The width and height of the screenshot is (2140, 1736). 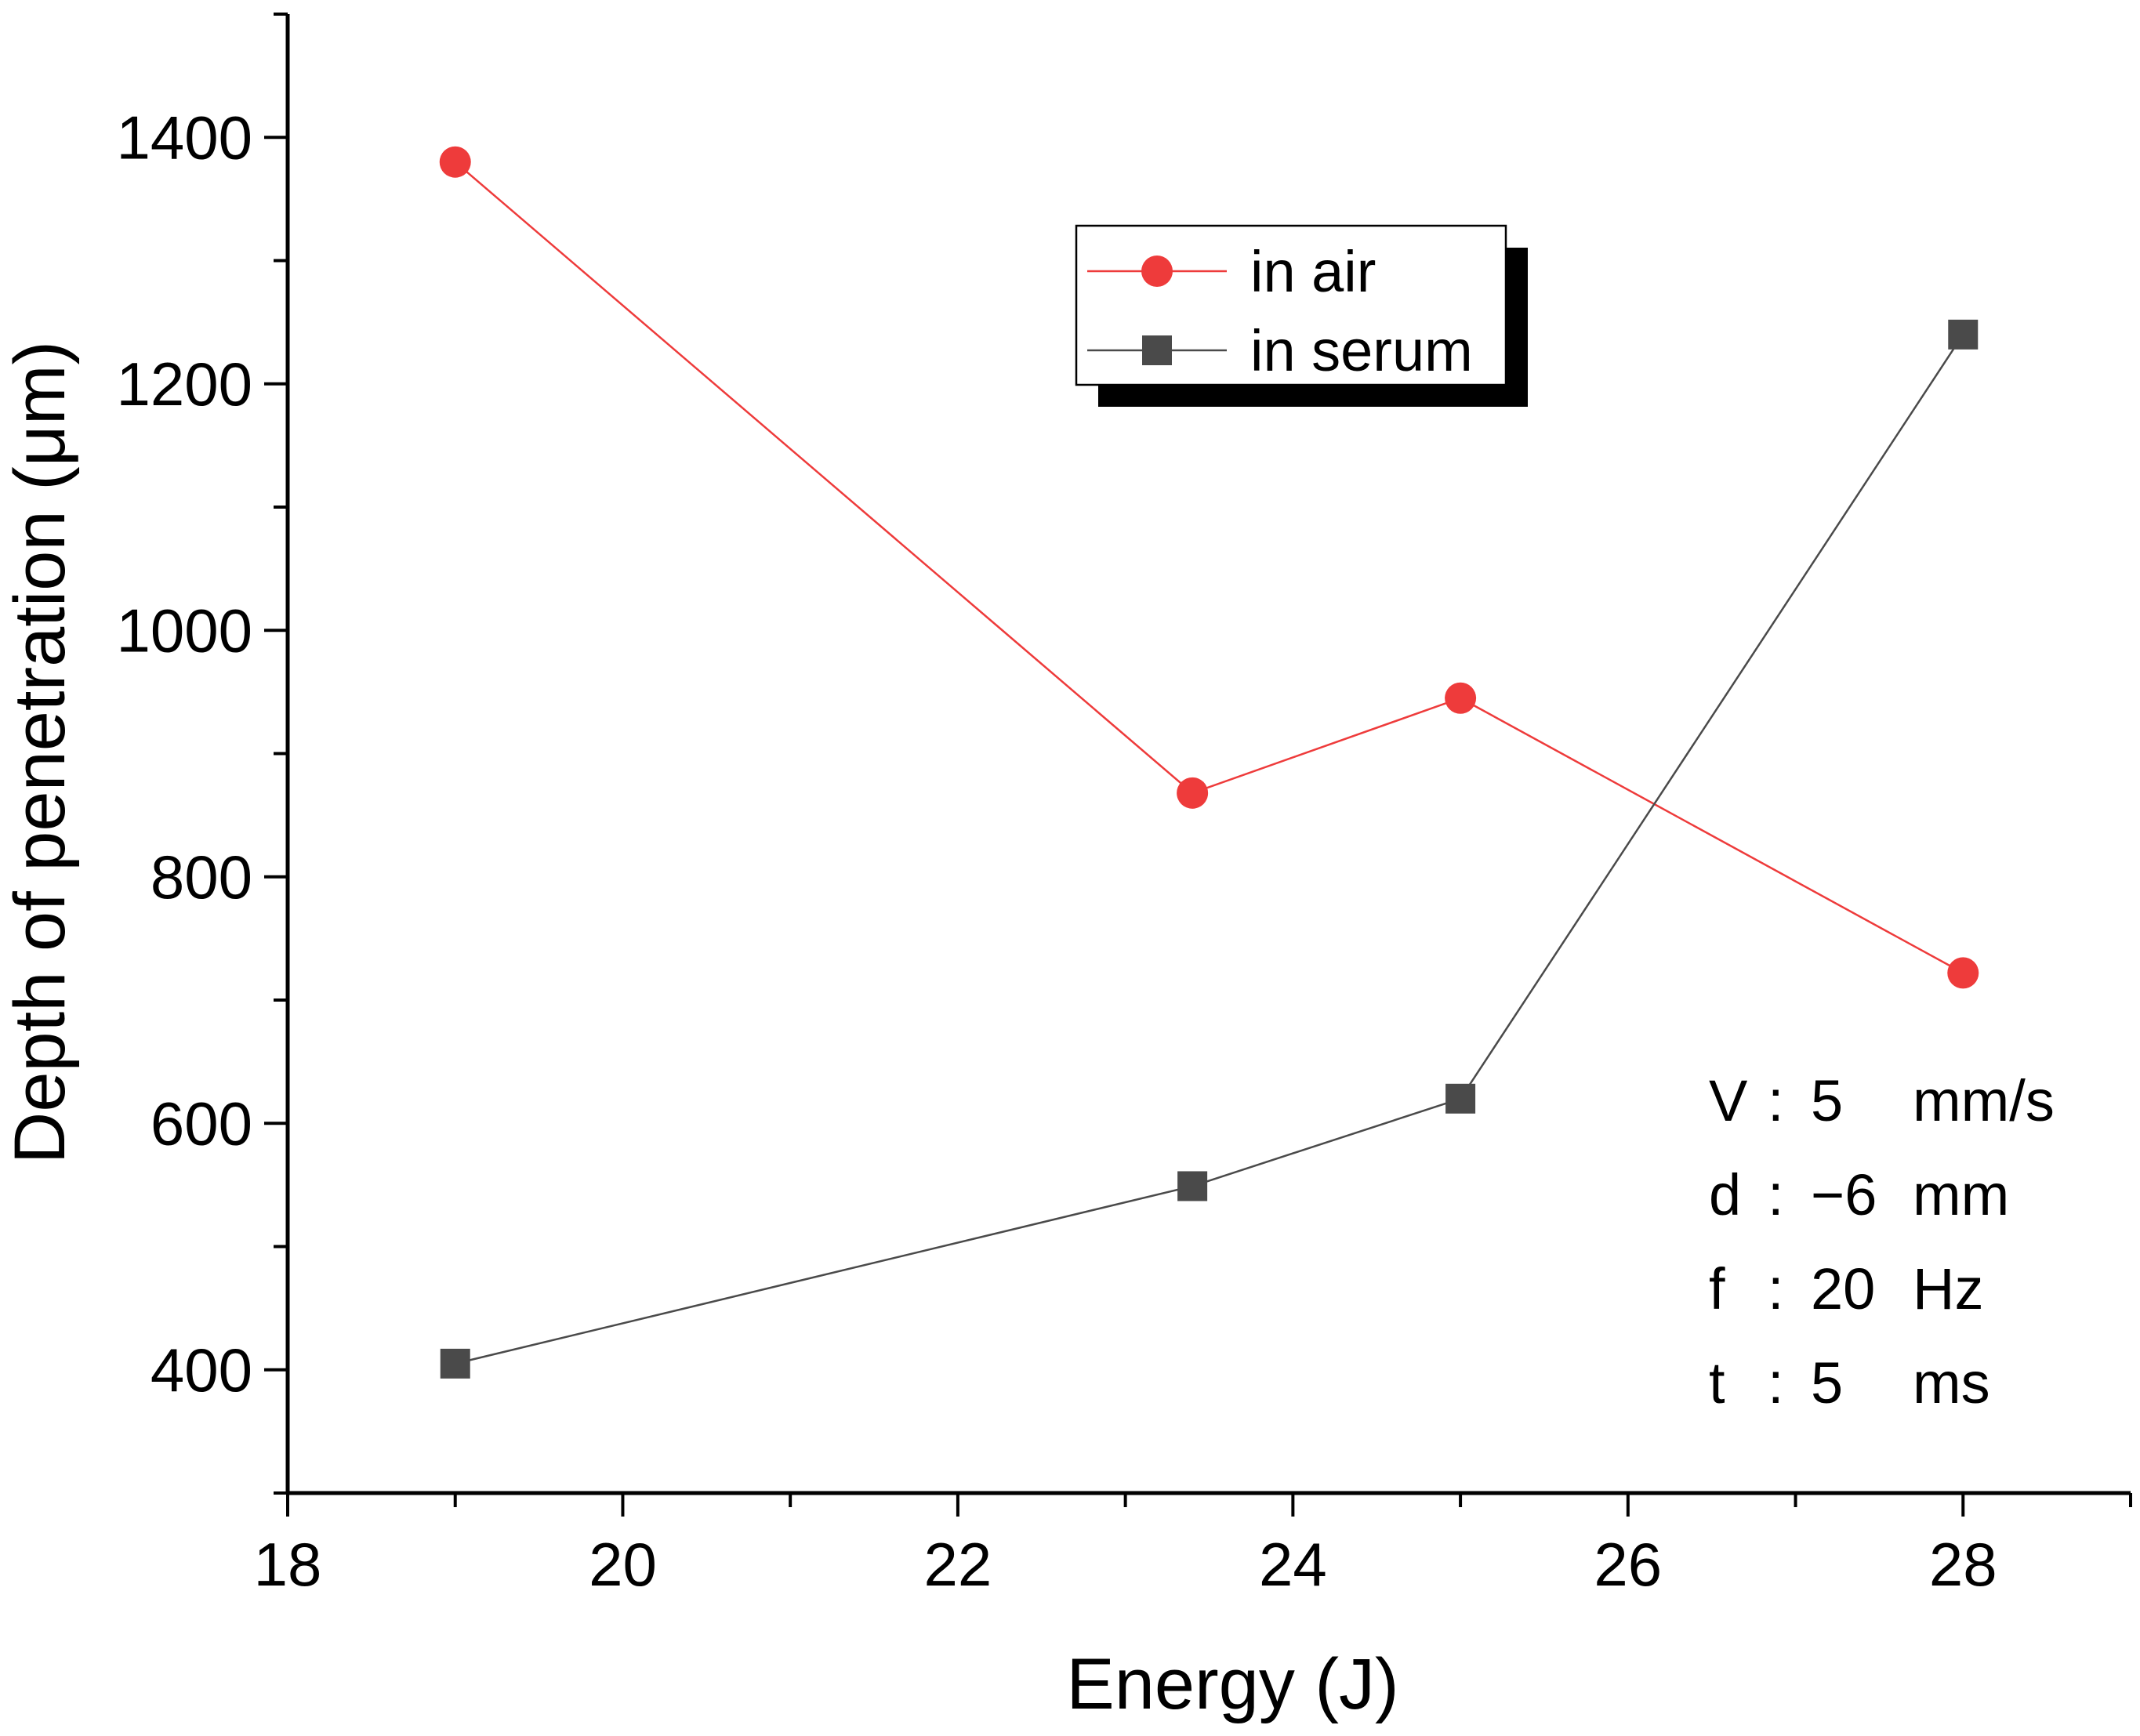 What do you see at coordinates (201, 1123) in the screenshot?
I see `y-tick-label: 600` at bounding box center [201, 1123].